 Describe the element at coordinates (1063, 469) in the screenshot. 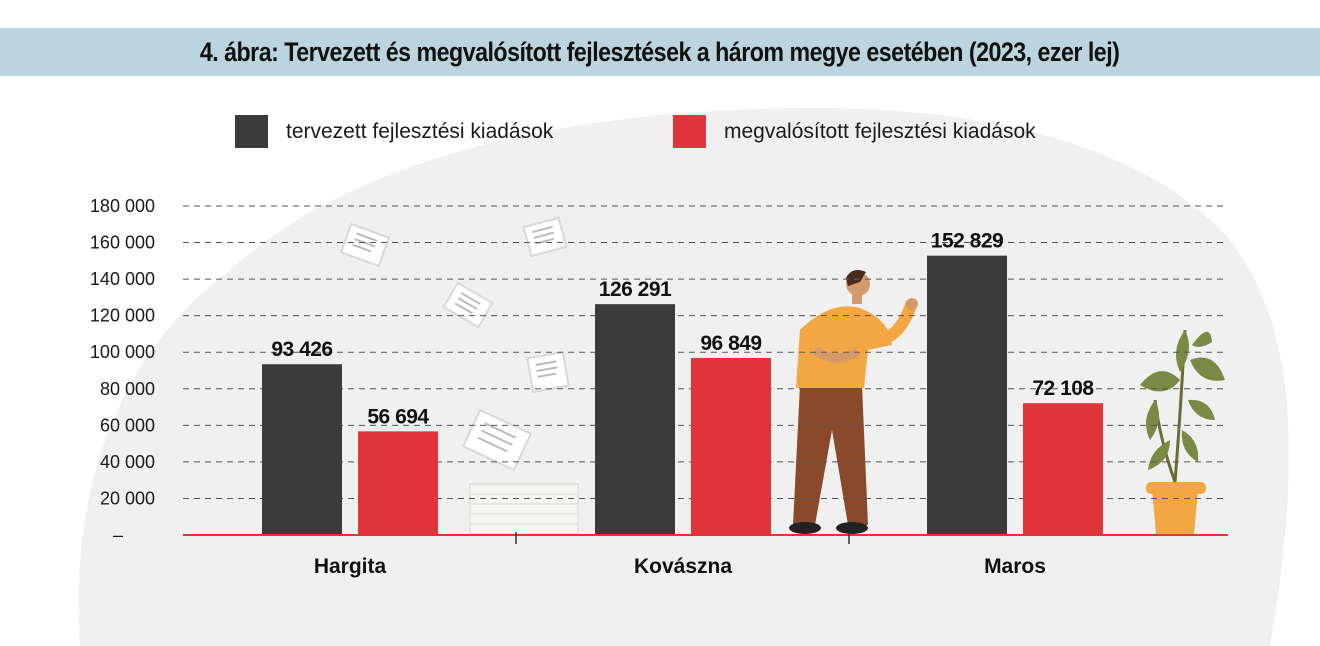

I see `bar-megvalositott-maros` at that location.